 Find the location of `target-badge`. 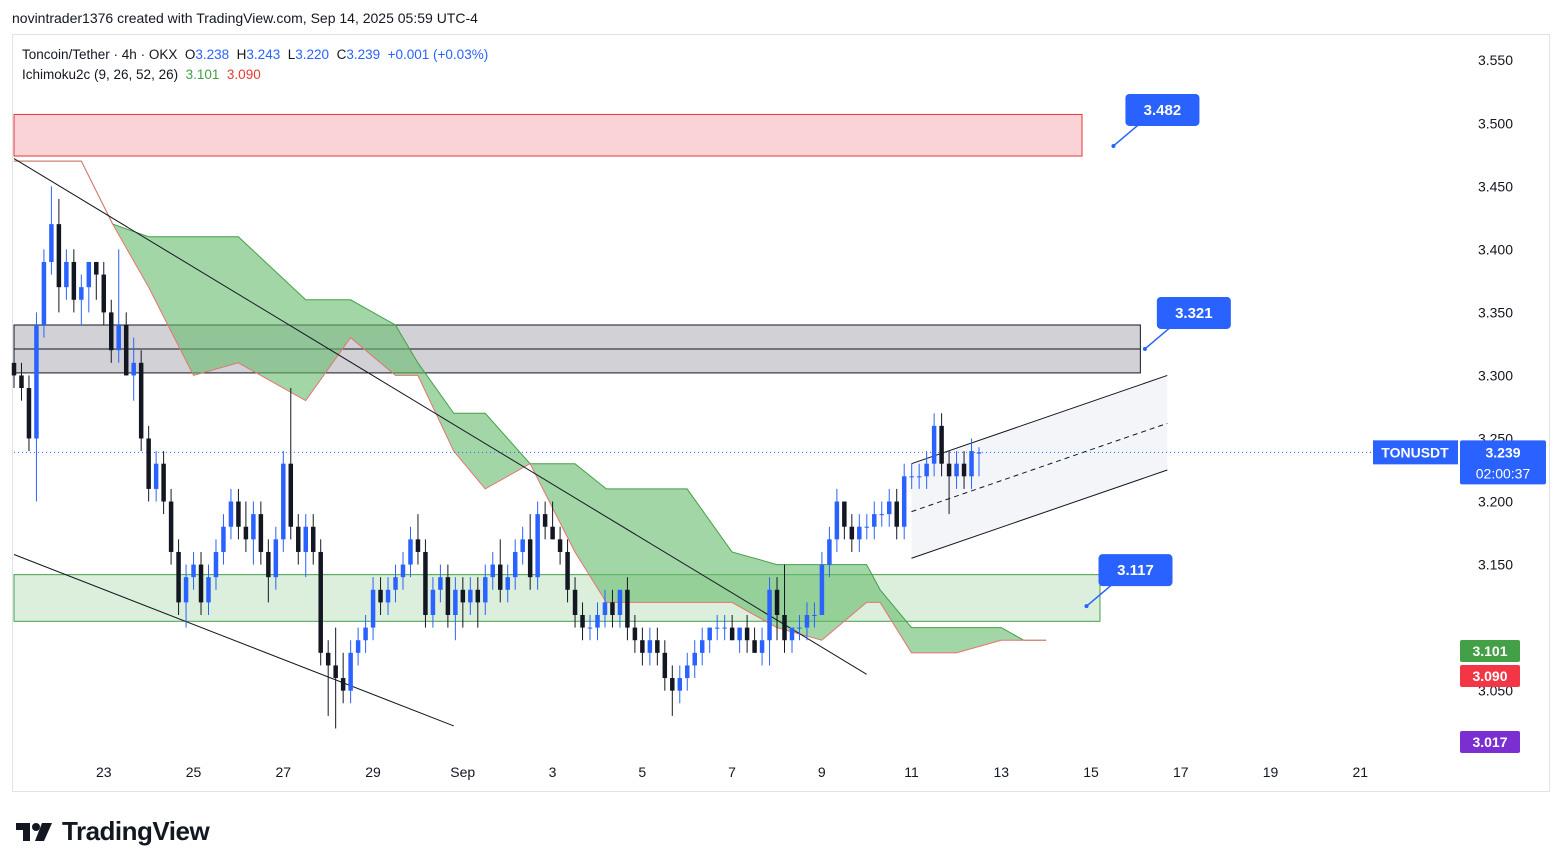

target-badge is located at coordinates (1135, 570).